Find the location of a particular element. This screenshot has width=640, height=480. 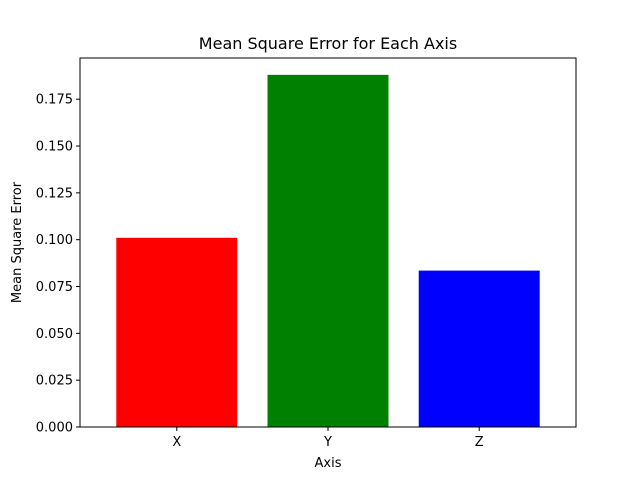

y-axis-title: Mean Square Error is located at coordinates (17, 242).